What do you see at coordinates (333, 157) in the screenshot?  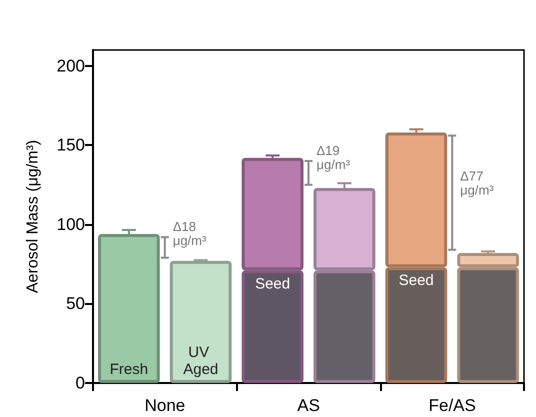 I see `annotation: Δ19 μg/m³` at bounding box center [333, 157].